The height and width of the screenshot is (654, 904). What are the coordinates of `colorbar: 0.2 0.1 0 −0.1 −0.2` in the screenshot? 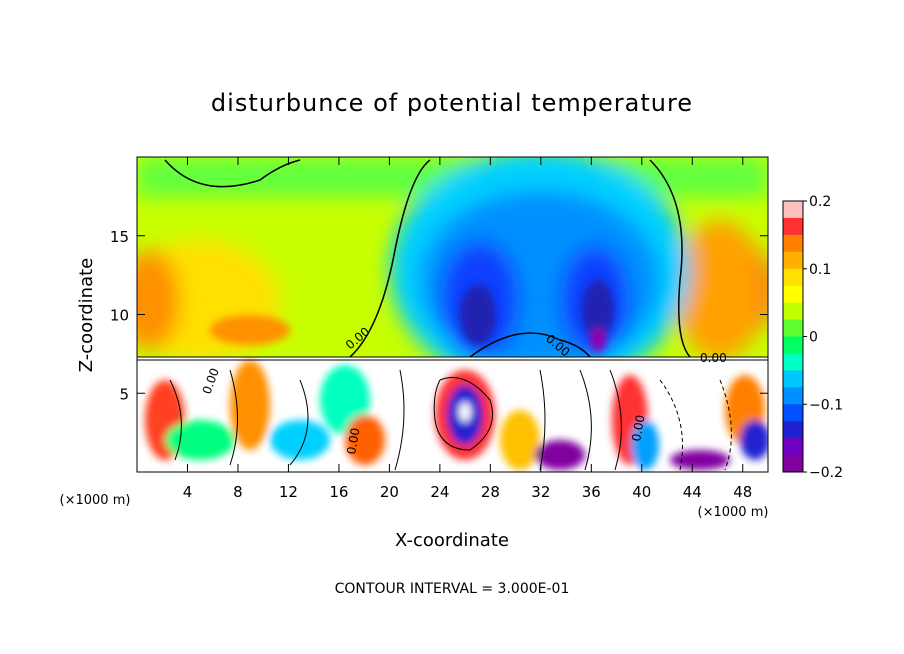 It's located at (812, 337).